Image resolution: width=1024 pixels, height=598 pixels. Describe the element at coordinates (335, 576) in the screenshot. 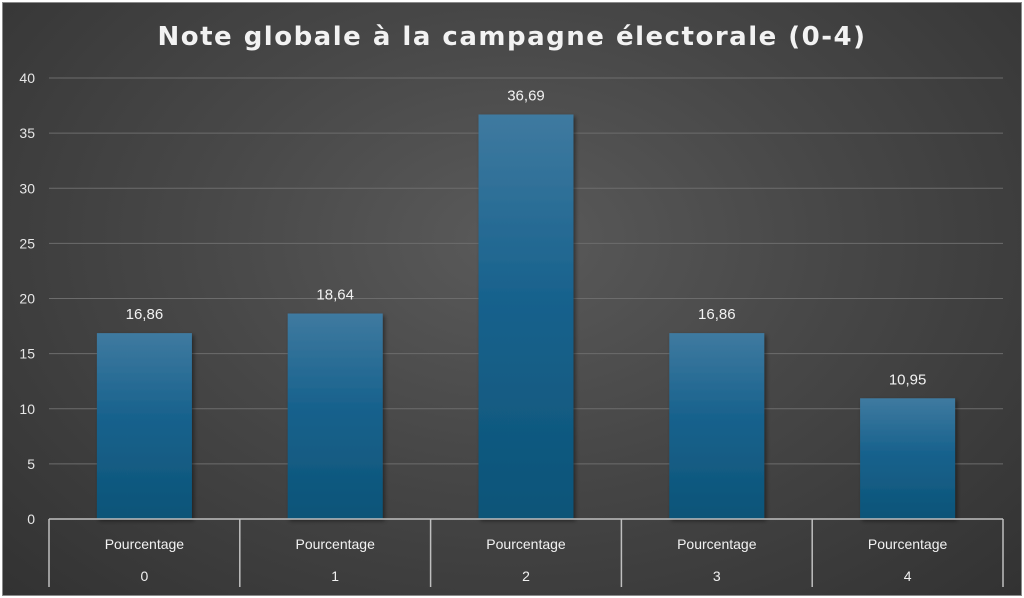

I see `category-label: 1` at that location.